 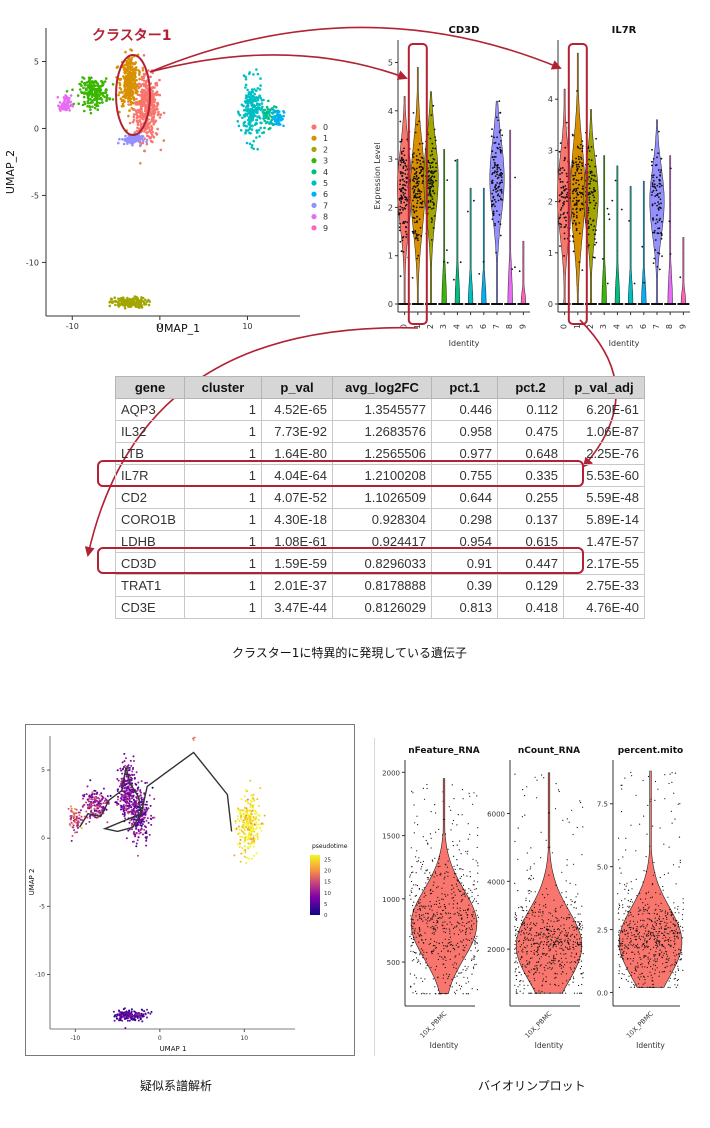 What do you see at coordinates (314, 138) in the screenshot?
I see `legend-swatch` at bounding box center [314, 138].